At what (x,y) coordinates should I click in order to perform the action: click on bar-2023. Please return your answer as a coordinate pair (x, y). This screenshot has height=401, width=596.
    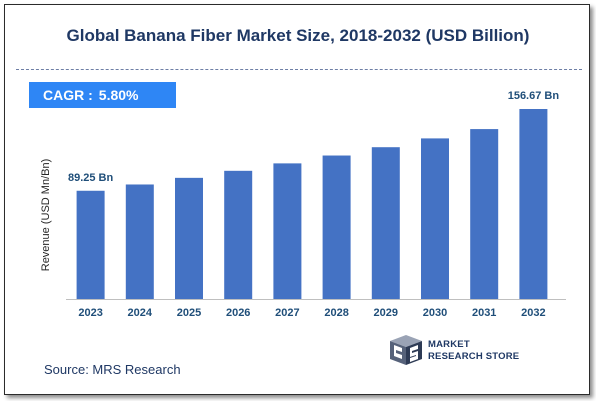
    Looking at the image, I should click on (90, 244).